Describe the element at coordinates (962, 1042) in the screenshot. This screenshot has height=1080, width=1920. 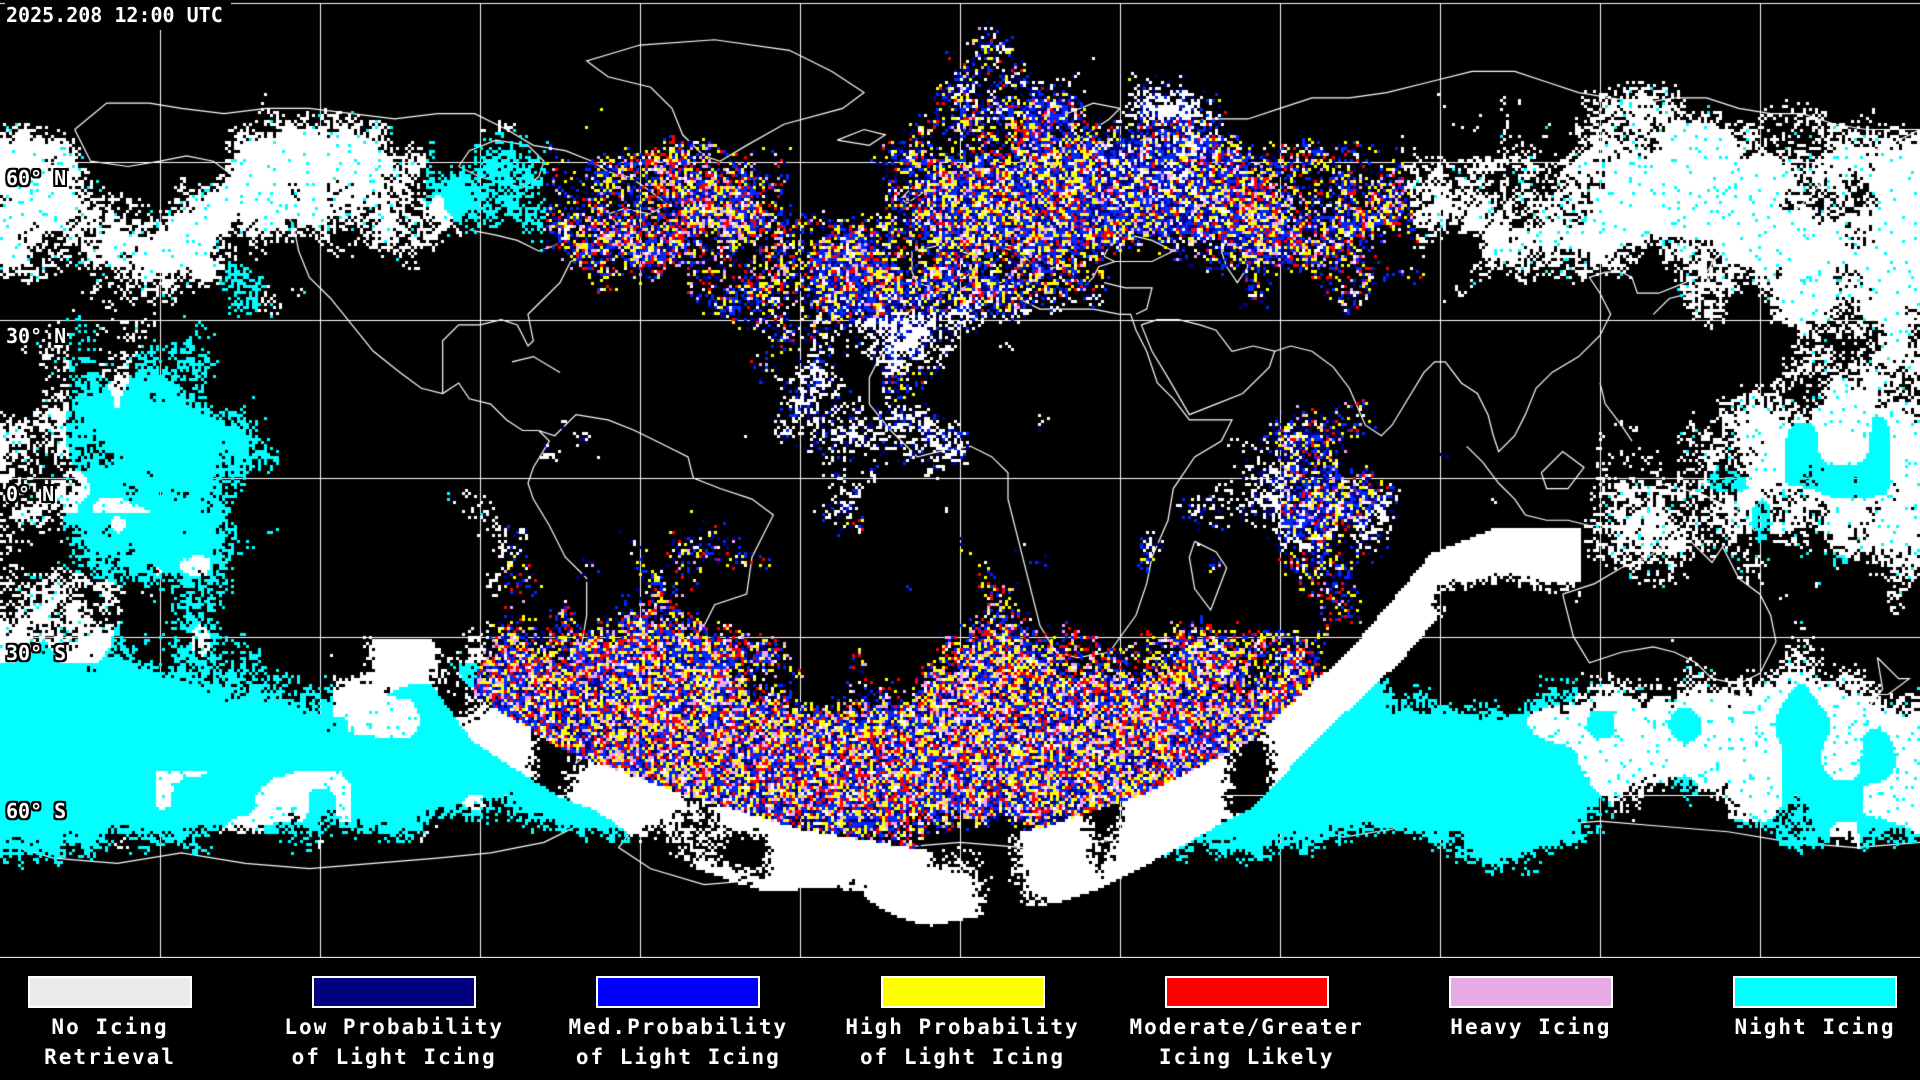
I see `legend-label: High Probability of Light Icing` at that location.